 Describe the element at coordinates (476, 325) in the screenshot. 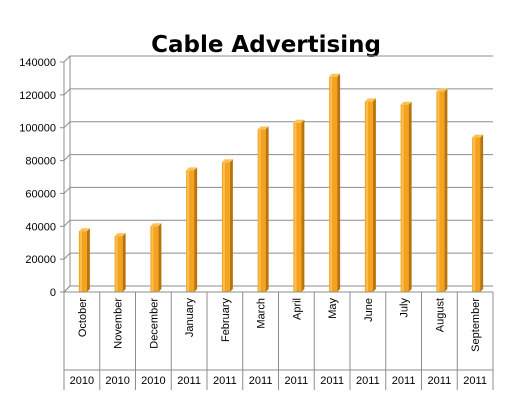

I see `x-category-label: September` at that location.